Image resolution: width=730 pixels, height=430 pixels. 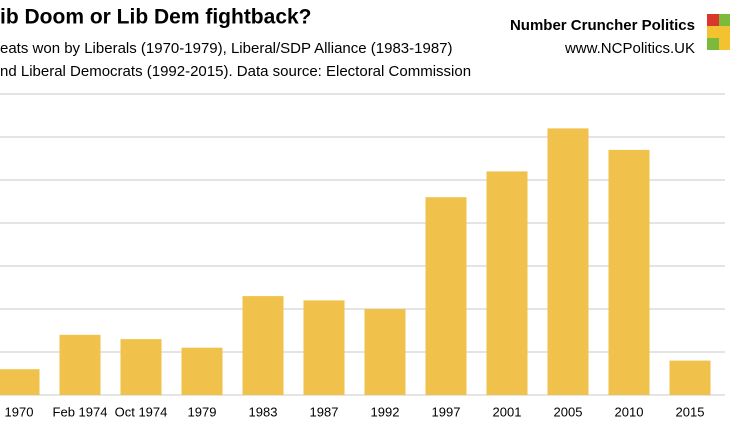 What do you see at coordinates (446, 411) in the screenshot?
I see `x-tick-label: 1997` at bounding box center [446, 411].